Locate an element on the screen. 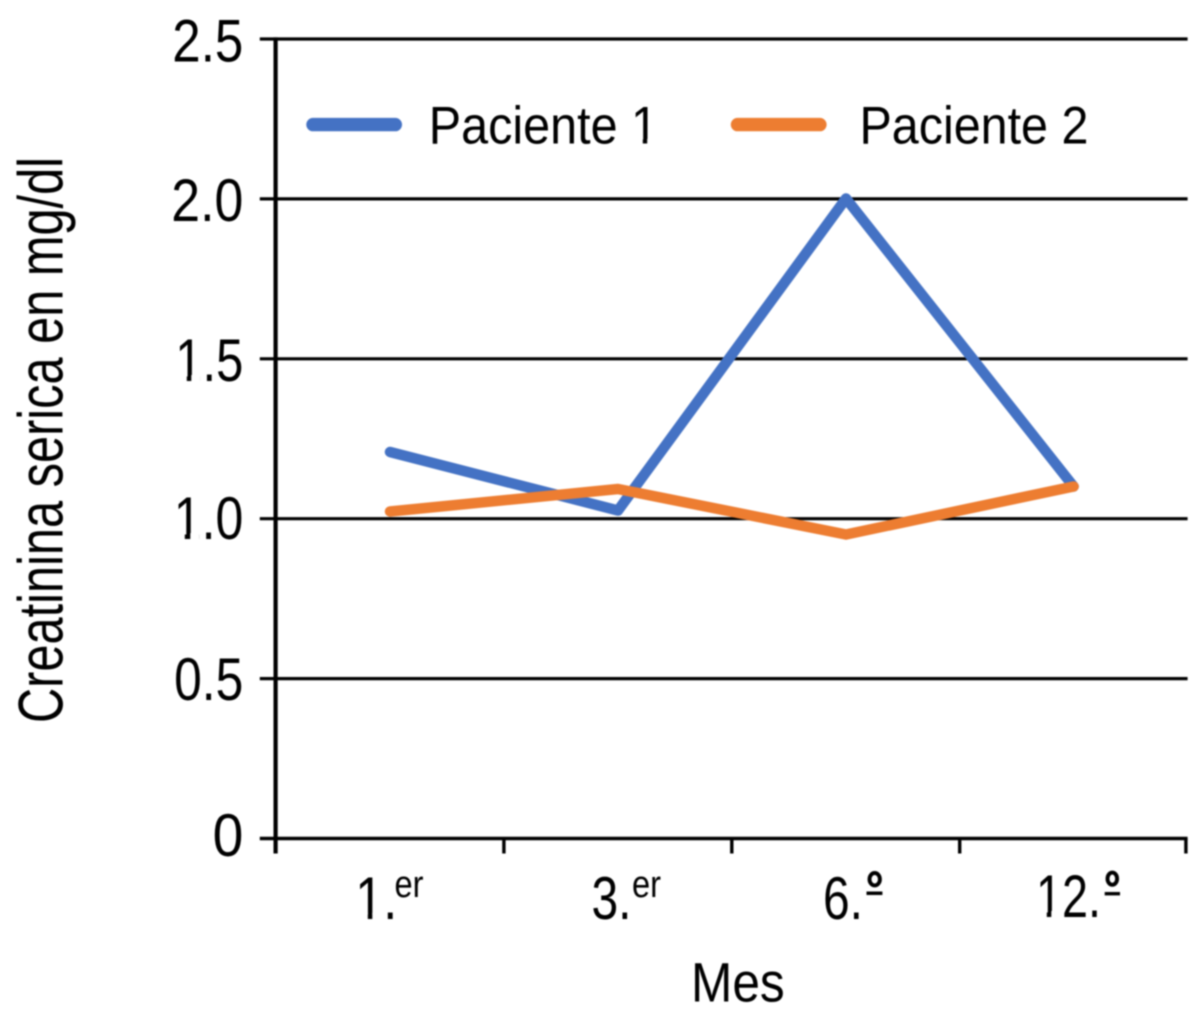 The height and width of the screenshot is (1024, 1190). svg-text: 1.0 is located at coordinates (209, 518).